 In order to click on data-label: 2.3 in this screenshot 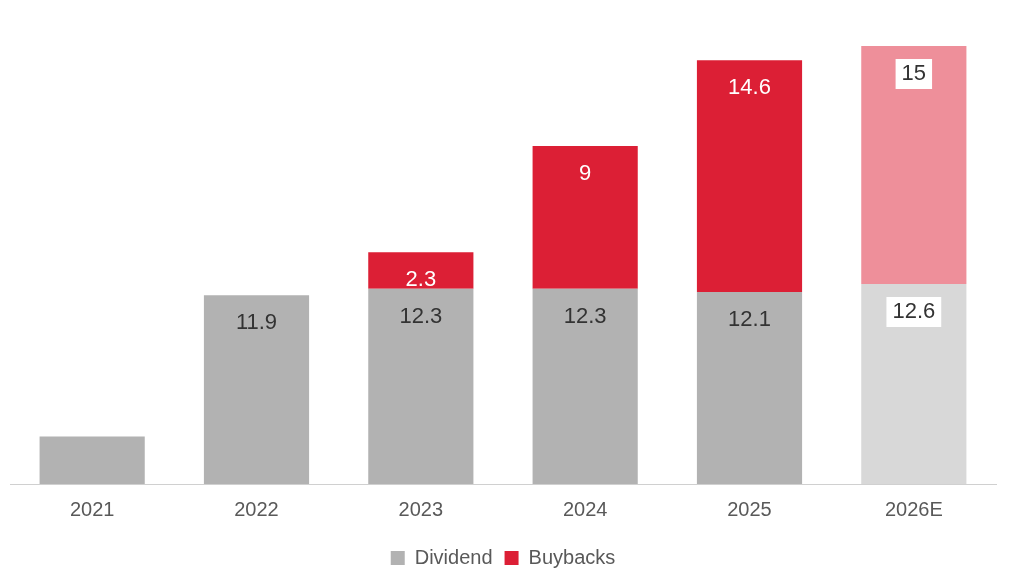, I will do `click(421, 279)`.